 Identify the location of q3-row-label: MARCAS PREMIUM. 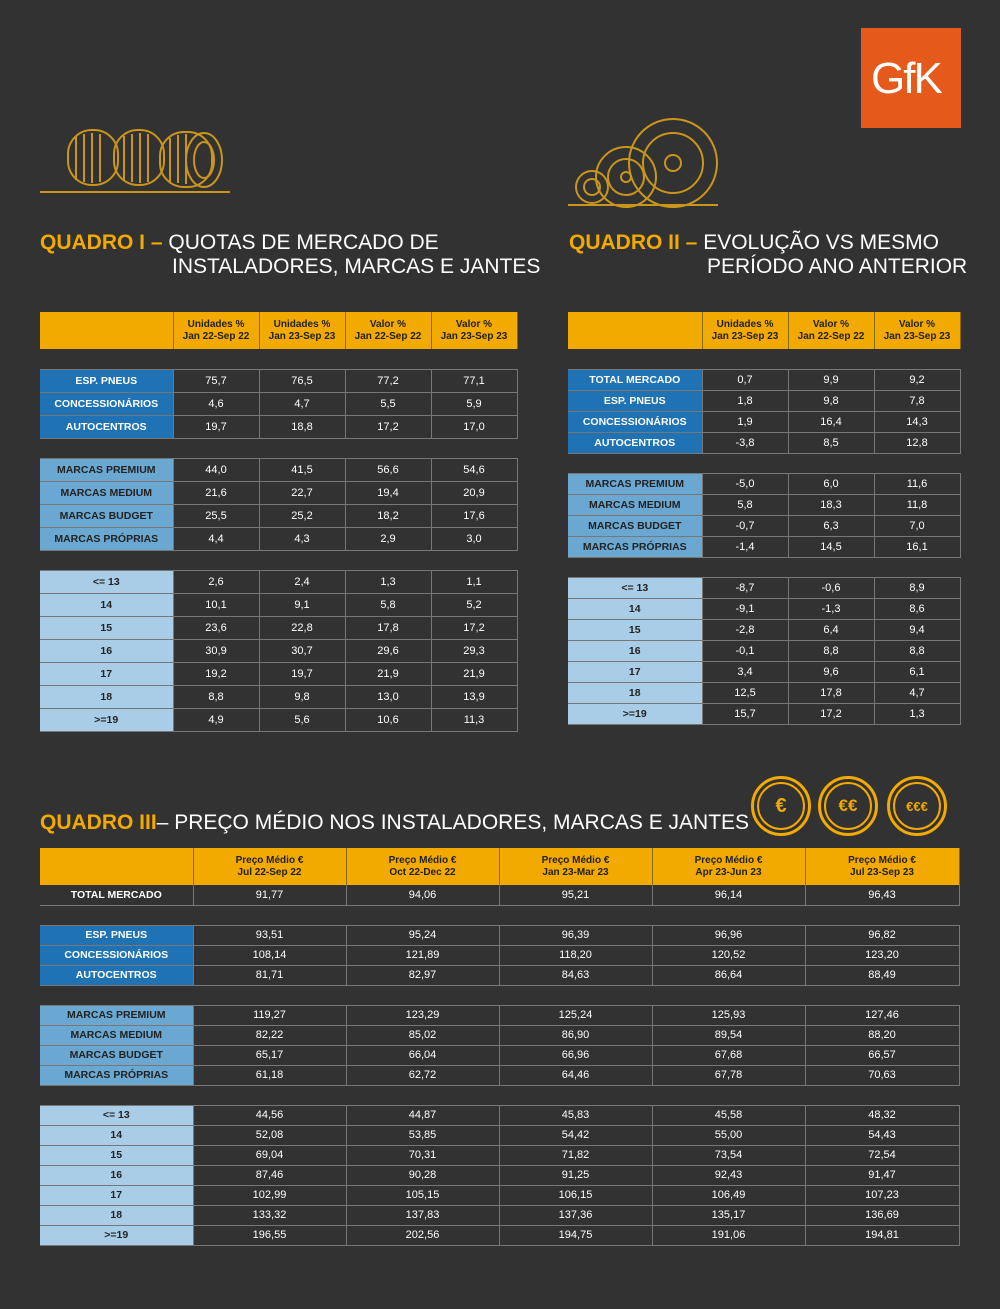
(117, 1015).